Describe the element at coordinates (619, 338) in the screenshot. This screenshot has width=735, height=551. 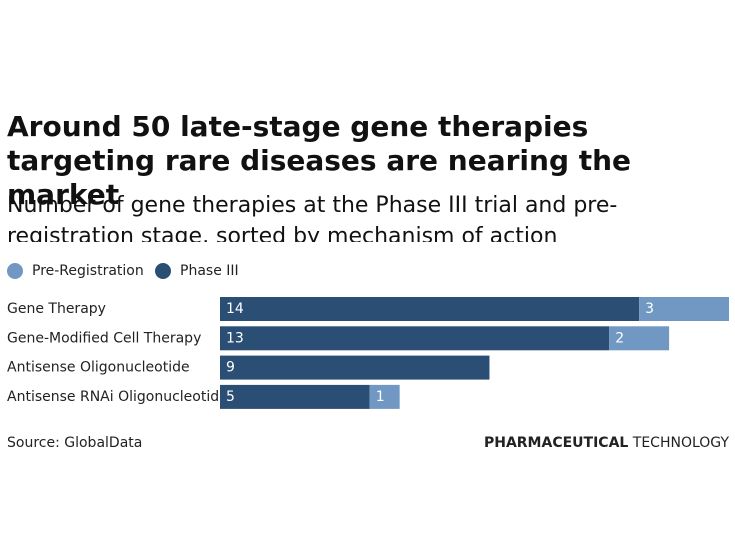
I see `value-label: 2` at that location.